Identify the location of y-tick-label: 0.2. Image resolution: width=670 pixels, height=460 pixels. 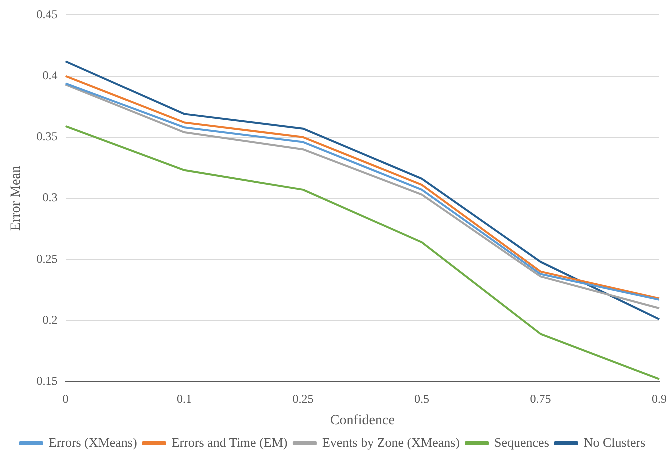
(50, 319).